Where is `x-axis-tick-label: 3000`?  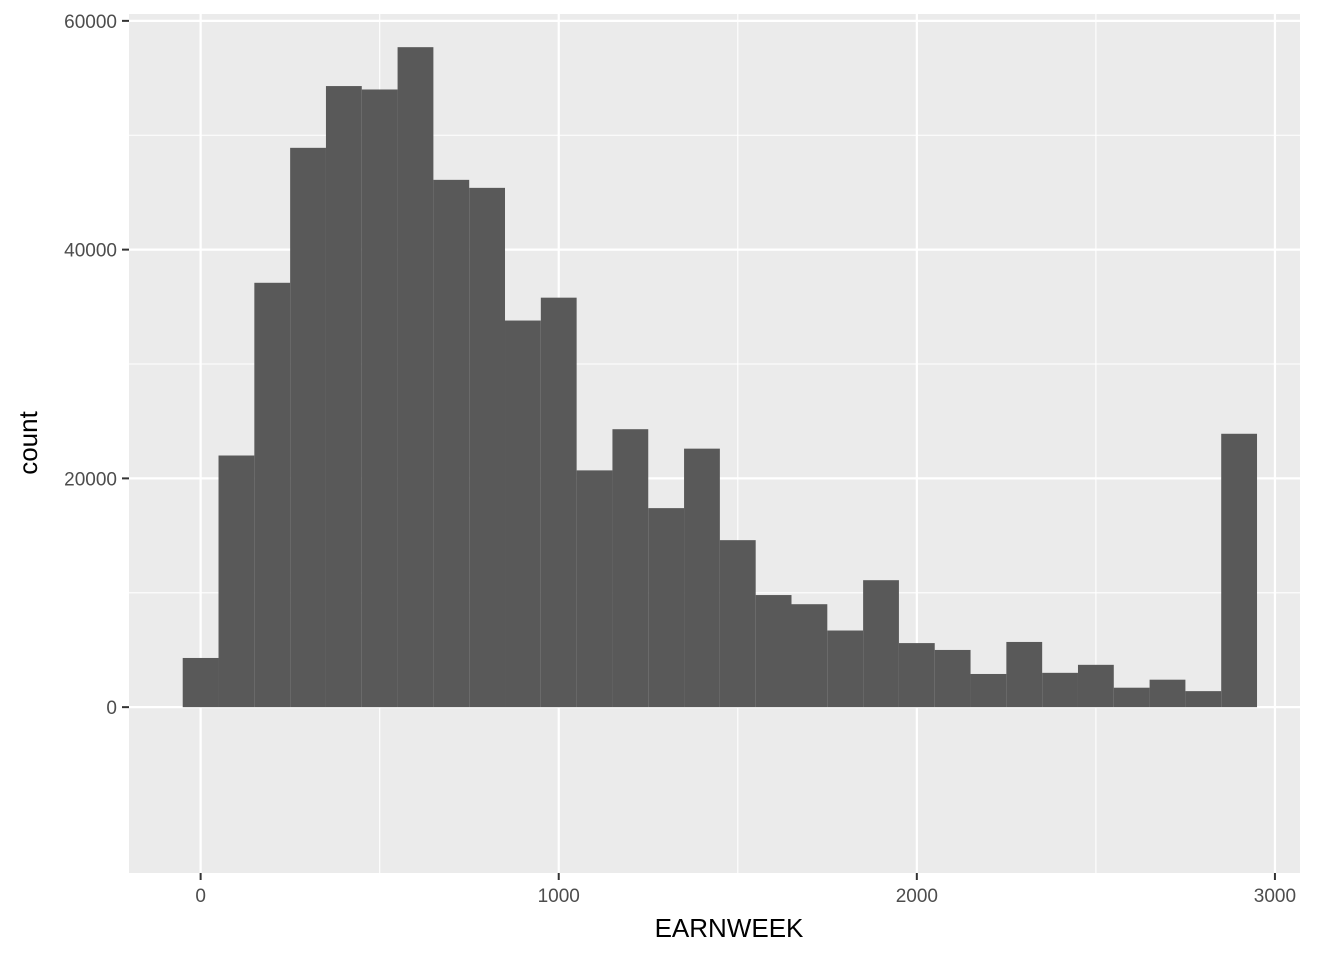
x-axis-tick-label: 3000 is located at coordinates (1275, 896).